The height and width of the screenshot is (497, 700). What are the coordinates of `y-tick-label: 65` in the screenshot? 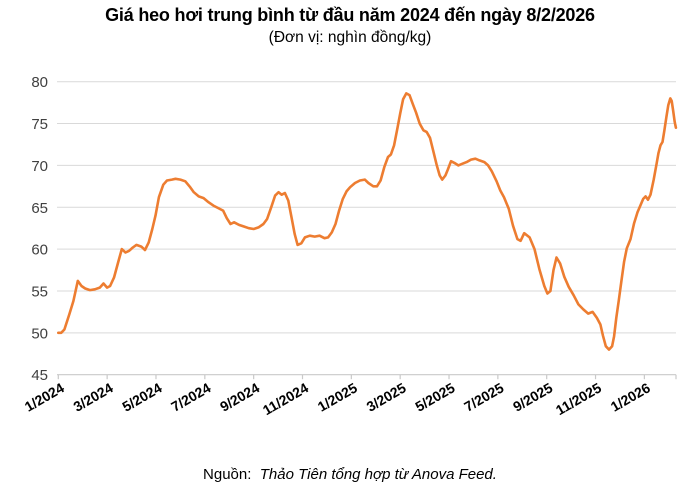 It's located at (39, 208).